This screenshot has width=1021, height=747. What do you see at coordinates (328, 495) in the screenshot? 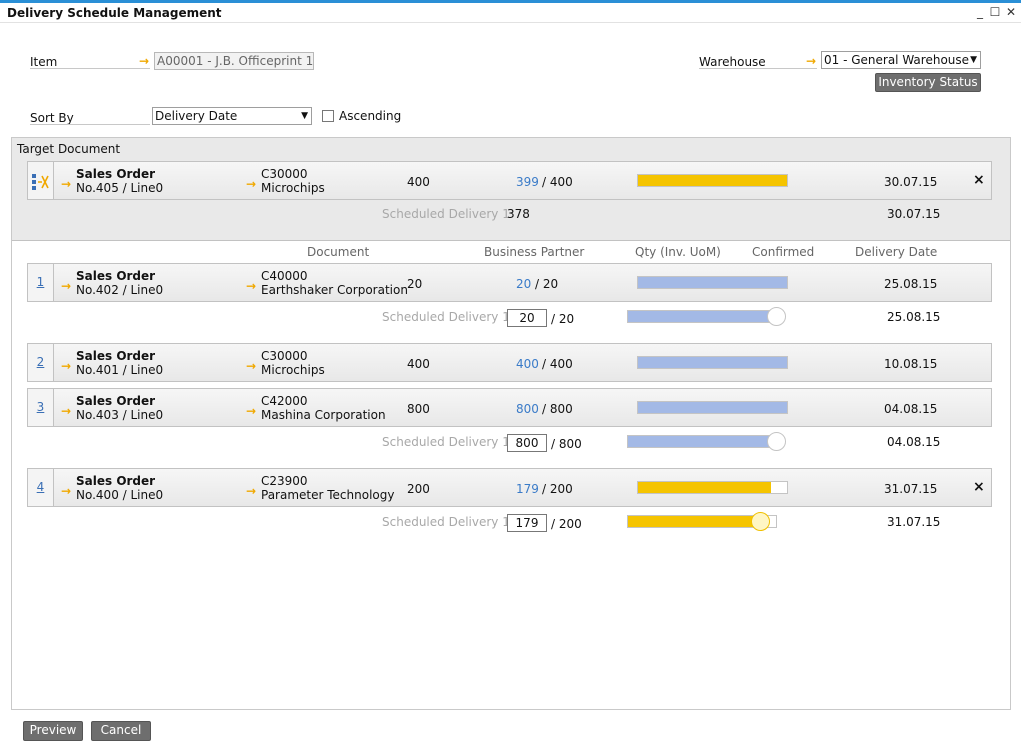
I see `bp-name: Parameter Technology` at bounding box center [328, 495].